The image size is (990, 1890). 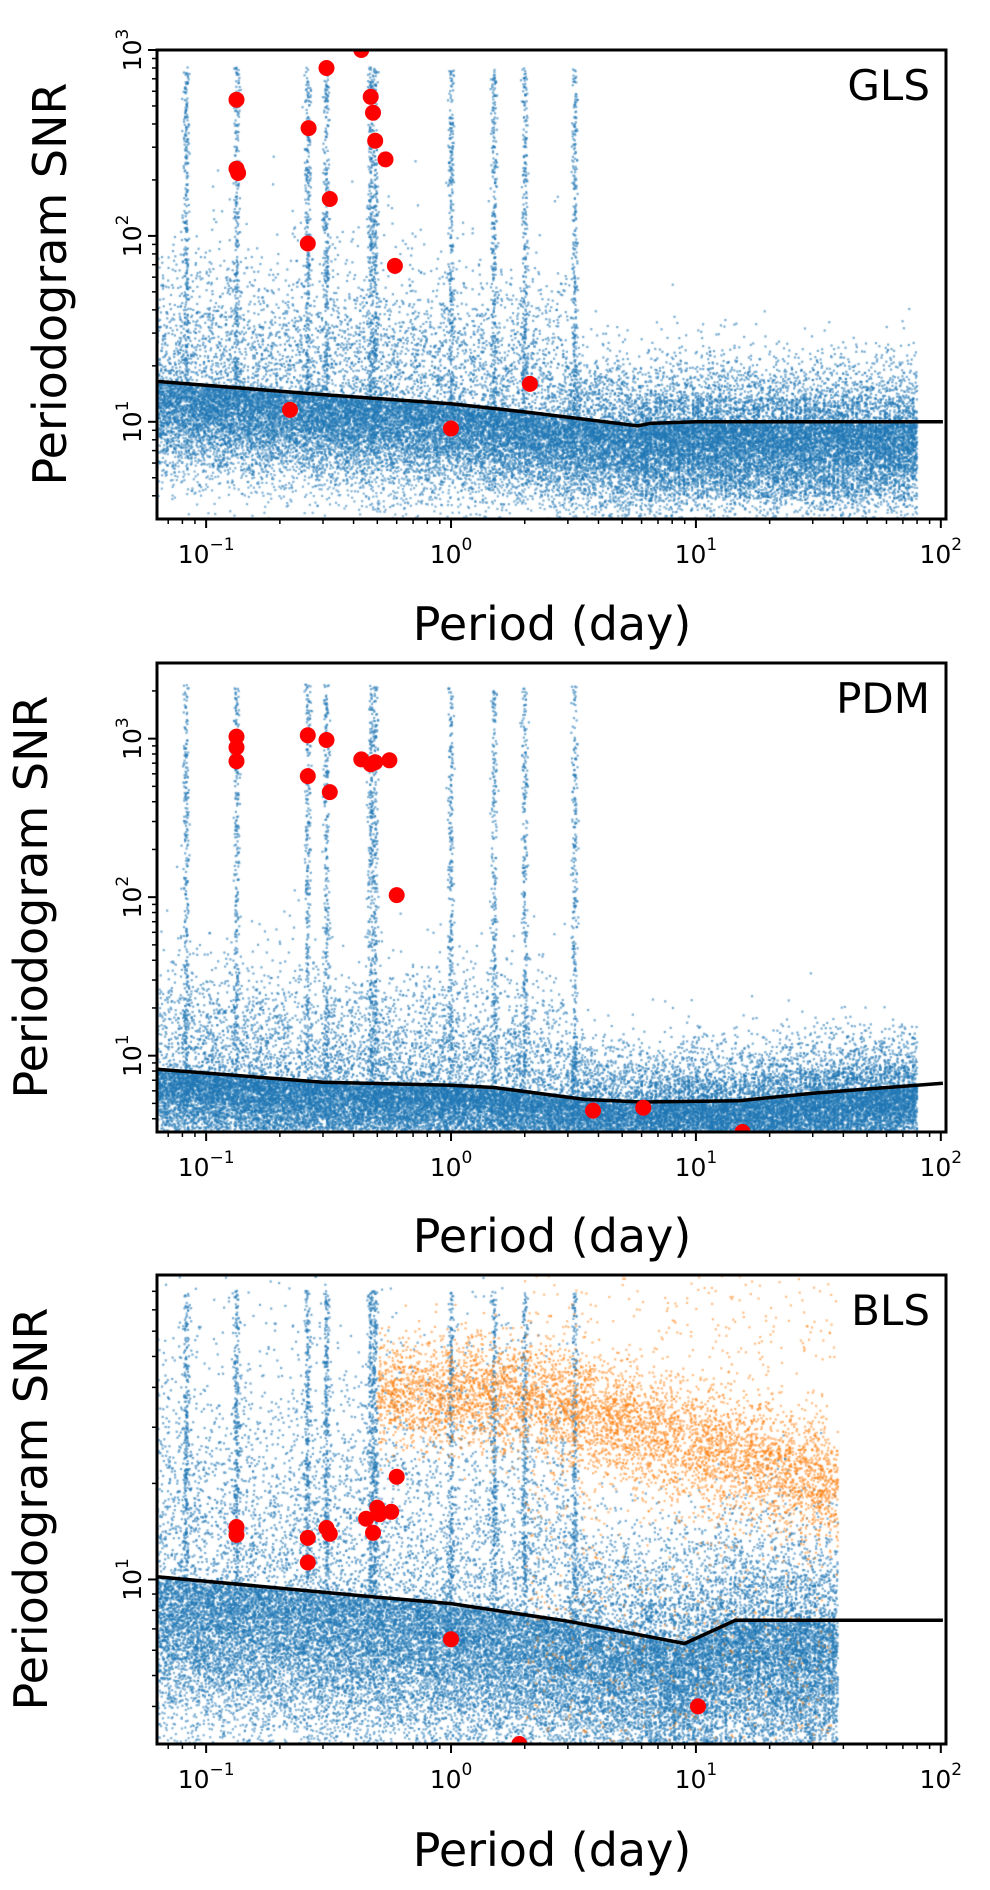 I want to click on highlighted-points-bls, so click(x=467, y=1606).